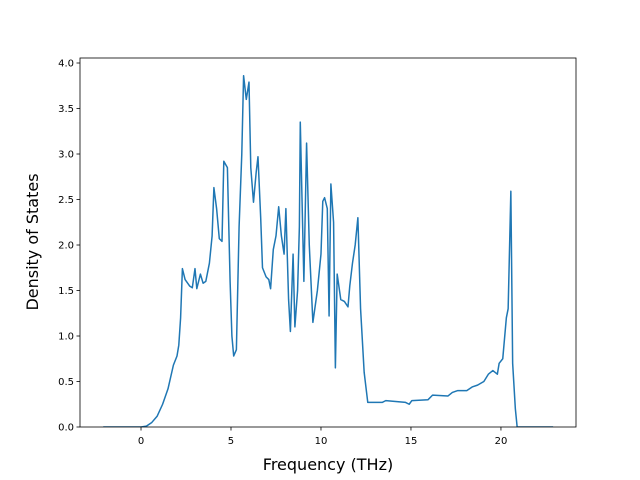 Image resolution: width=640 pixels, height=480 pixels. I want to click on y-tick-label: 3.0, so click(66, 155).